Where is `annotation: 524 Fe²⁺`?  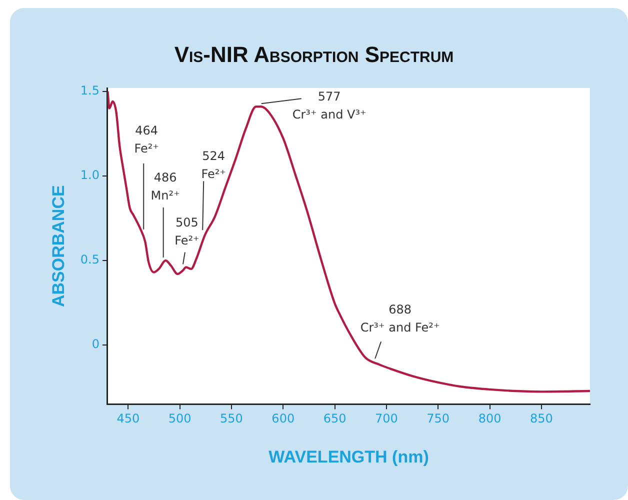
annotation: 524 Fe²⁺ is located at coordinates (213, 165).